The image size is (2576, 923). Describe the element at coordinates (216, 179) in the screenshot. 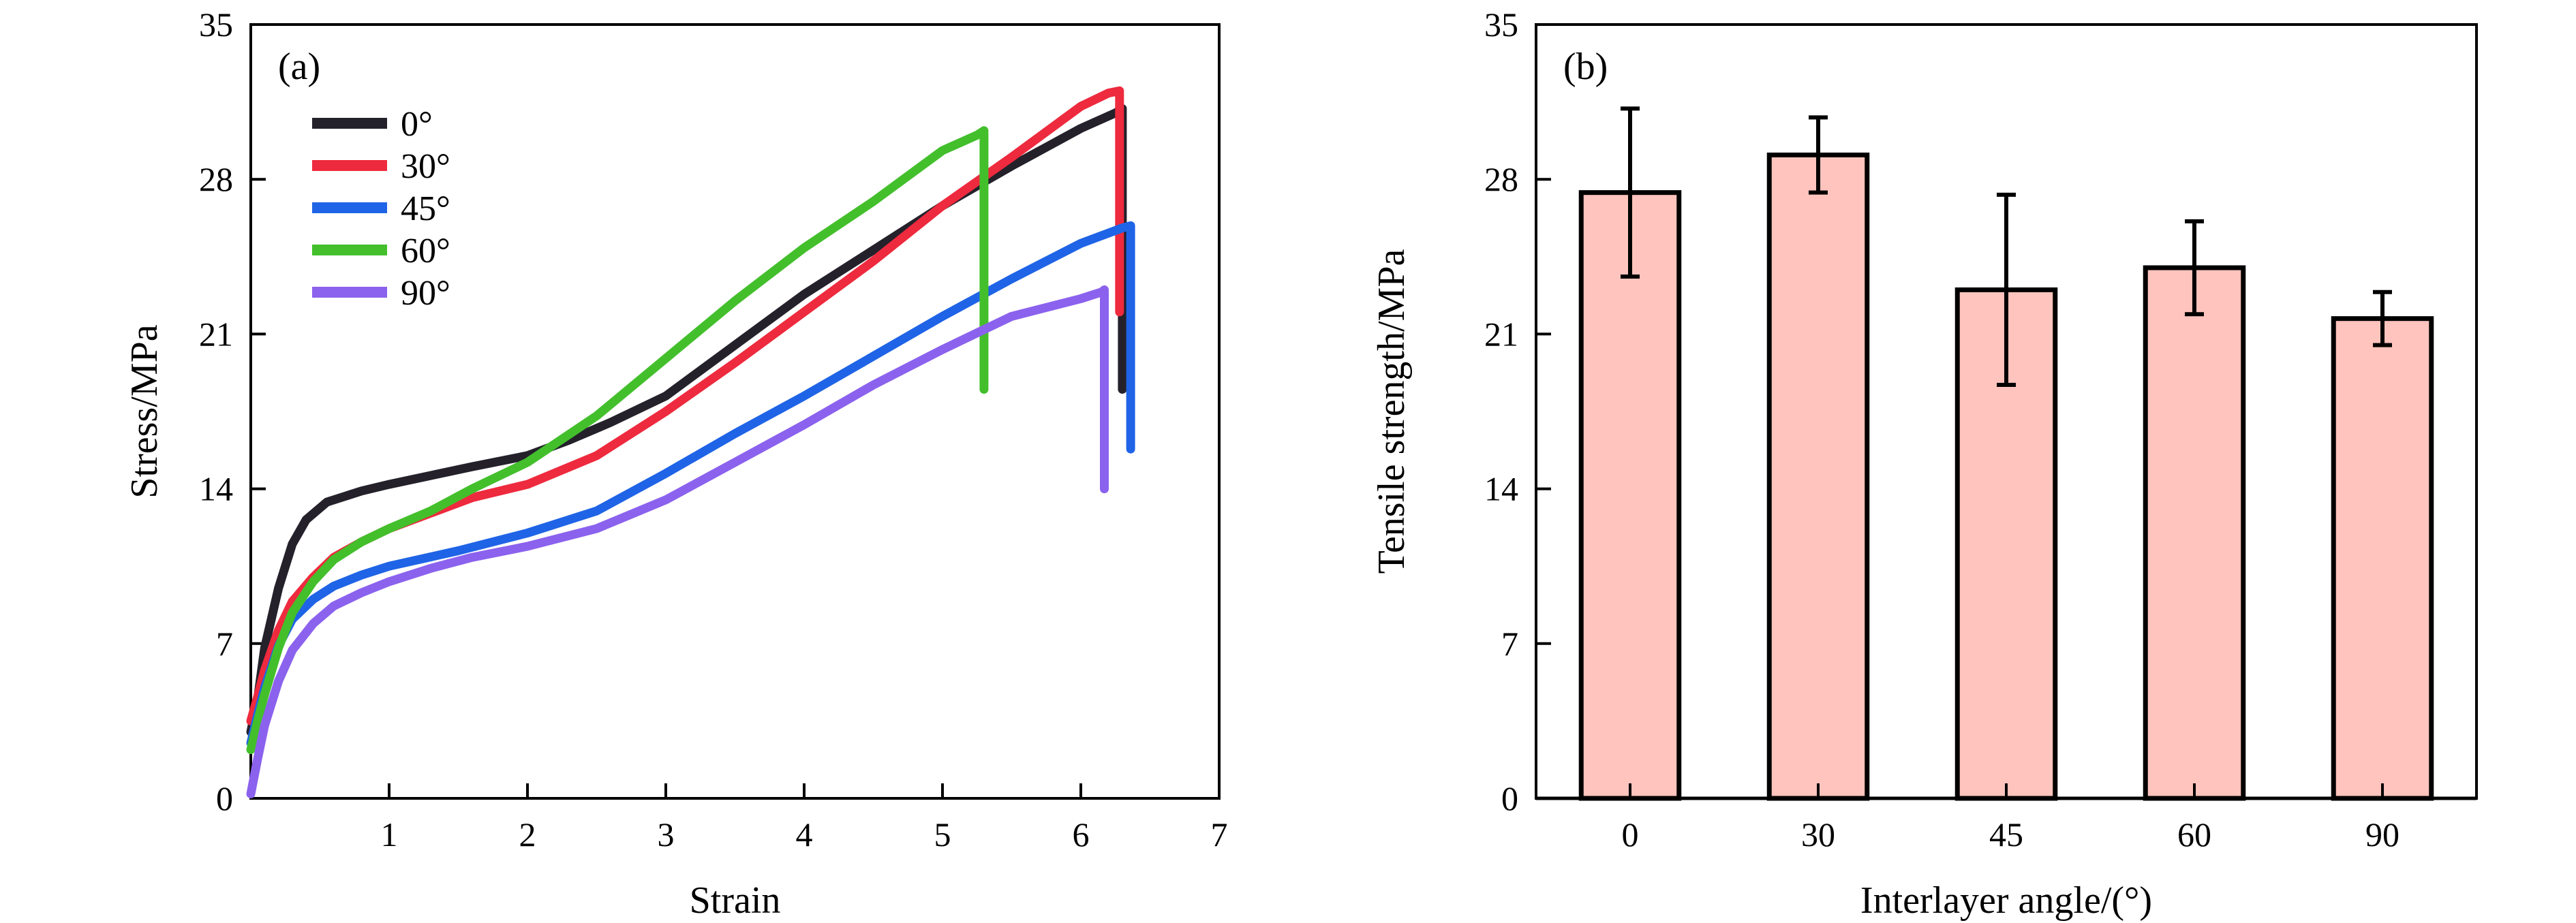

I see `y-tick-label-a: 28` at that location.